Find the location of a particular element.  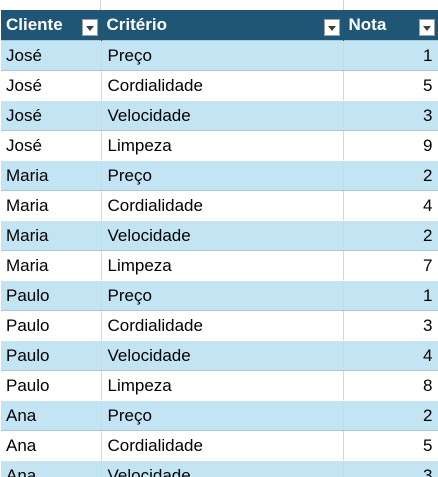

table-row: José Limpeza 9 is located at coordinates (219, 145).